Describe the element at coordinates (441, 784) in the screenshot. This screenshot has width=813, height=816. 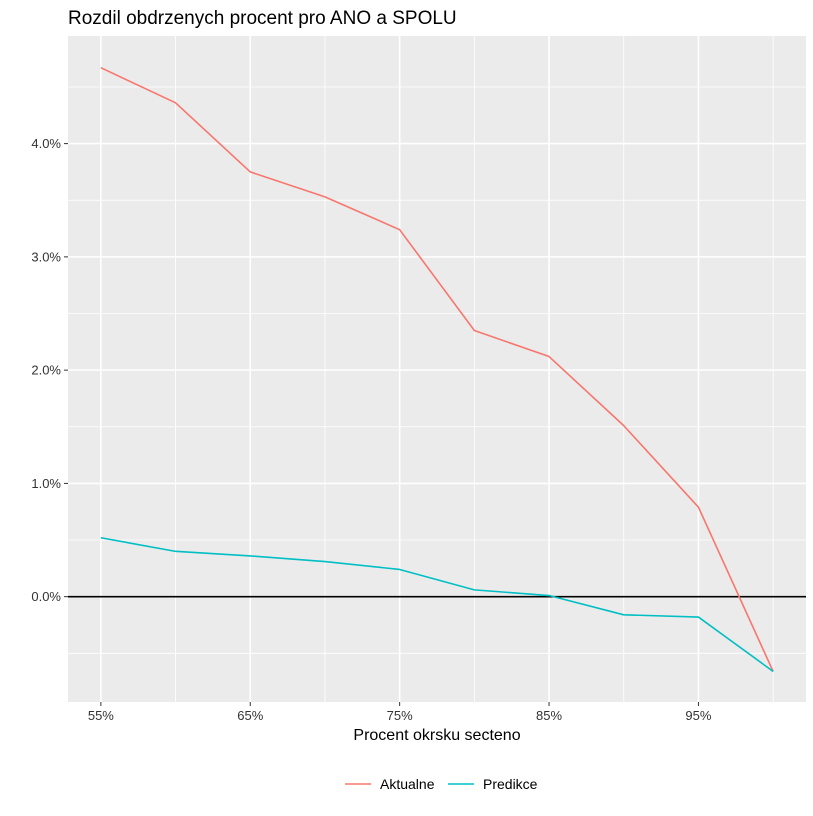
I see `legend: Aktualne Predikce` at that location.